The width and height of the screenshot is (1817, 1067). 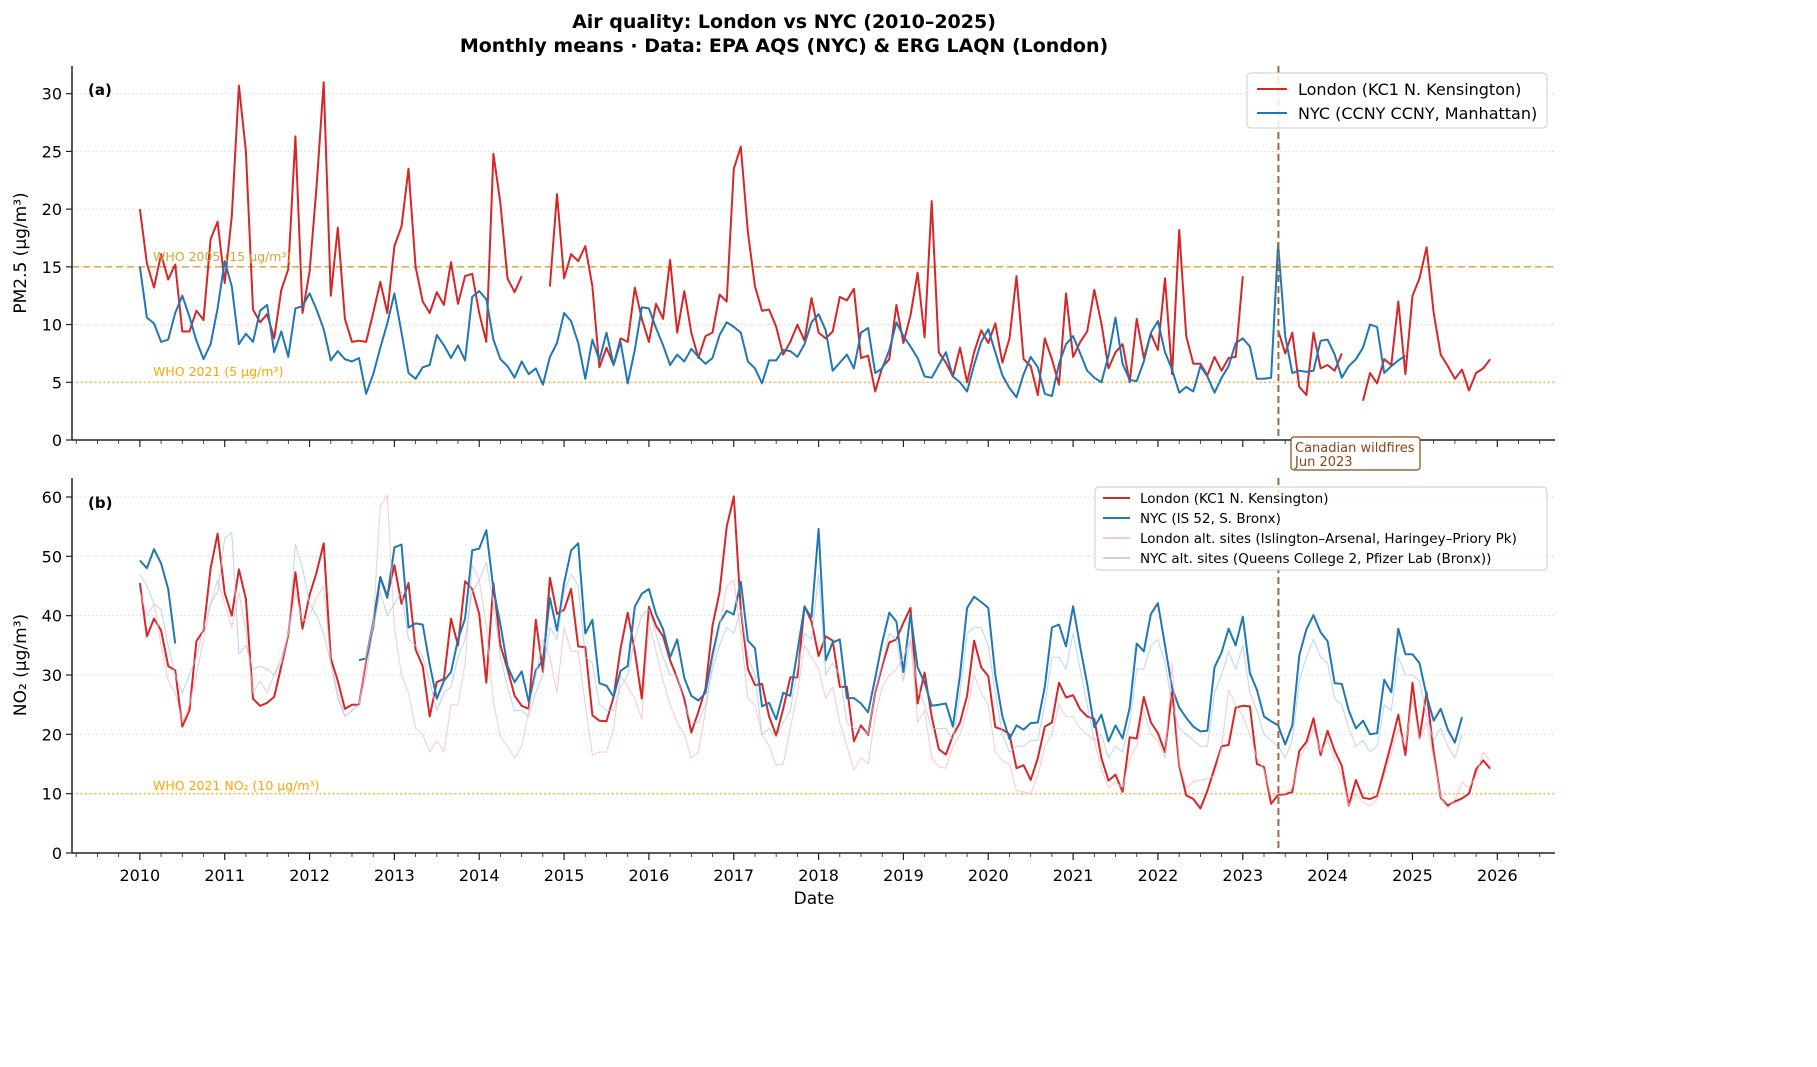 What do you see at coordinates (21, 665) in the screenshot?
I see `y-axis-label-b: NO₂ (µg/m³)` at bounding box center [21, 665].